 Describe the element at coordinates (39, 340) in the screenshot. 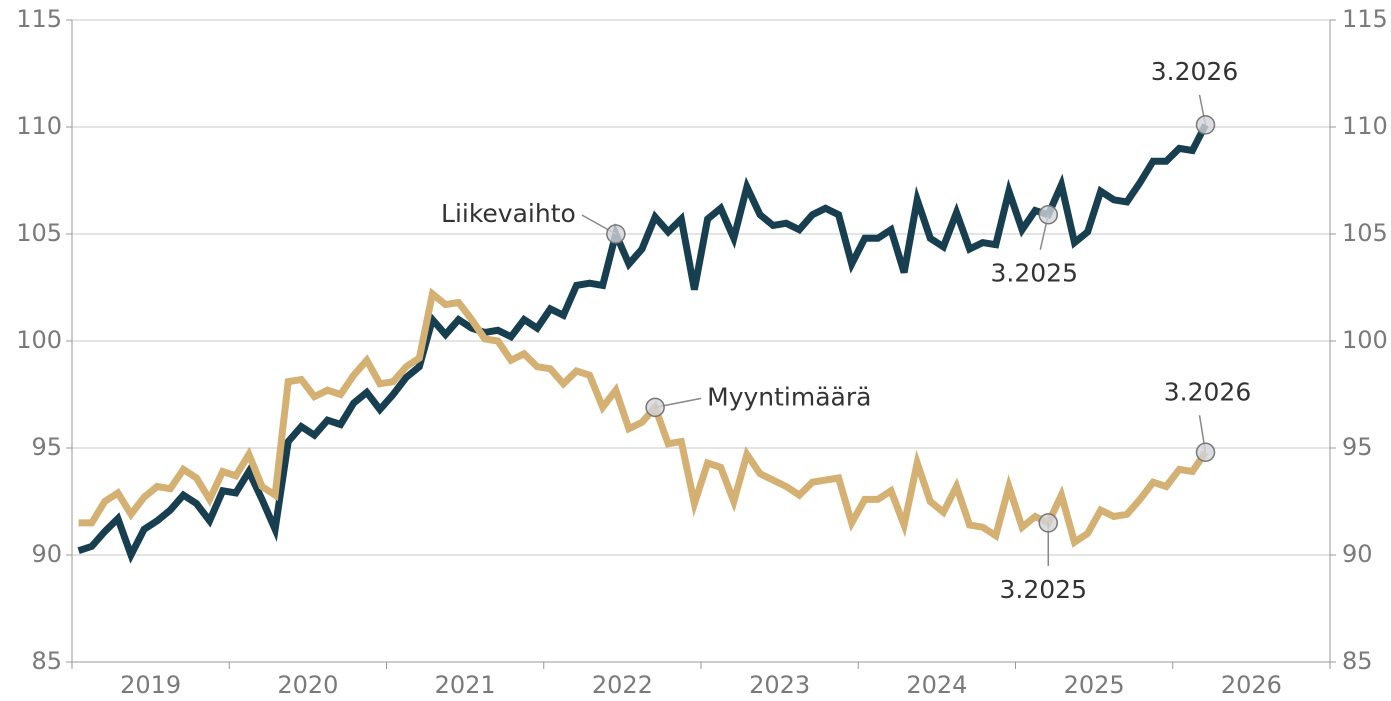

I see `y-tick-label: 100` at that location.